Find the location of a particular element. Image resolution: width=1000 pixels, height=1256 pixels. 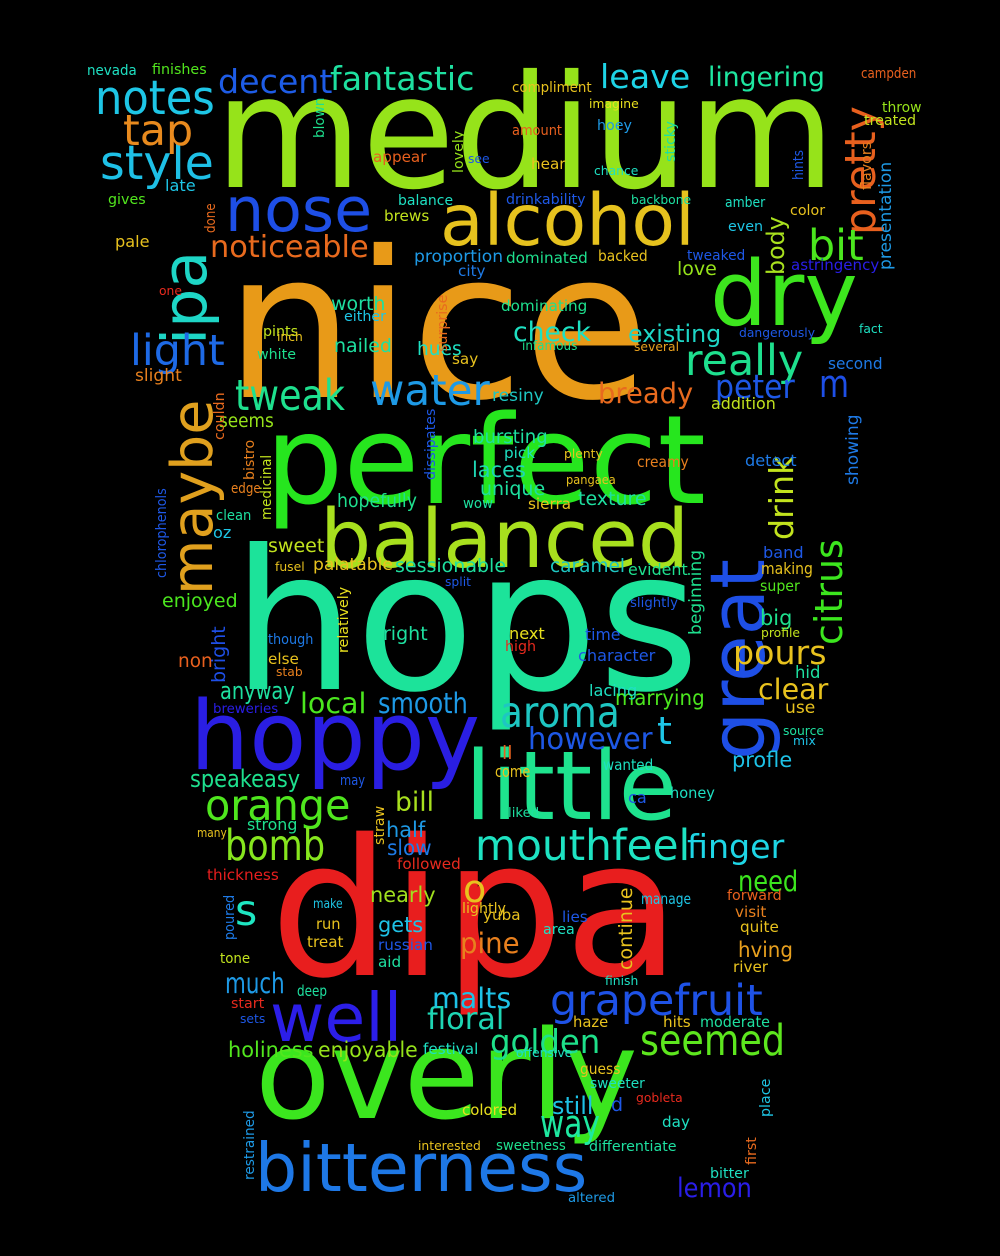

word-finish: finish is located at coordinates (622, 981).